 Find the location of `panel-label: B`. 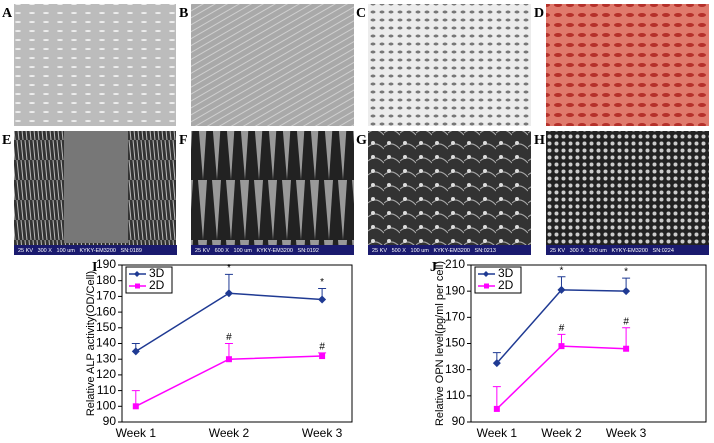

panel-label: B is located at coordinates (183, 13).